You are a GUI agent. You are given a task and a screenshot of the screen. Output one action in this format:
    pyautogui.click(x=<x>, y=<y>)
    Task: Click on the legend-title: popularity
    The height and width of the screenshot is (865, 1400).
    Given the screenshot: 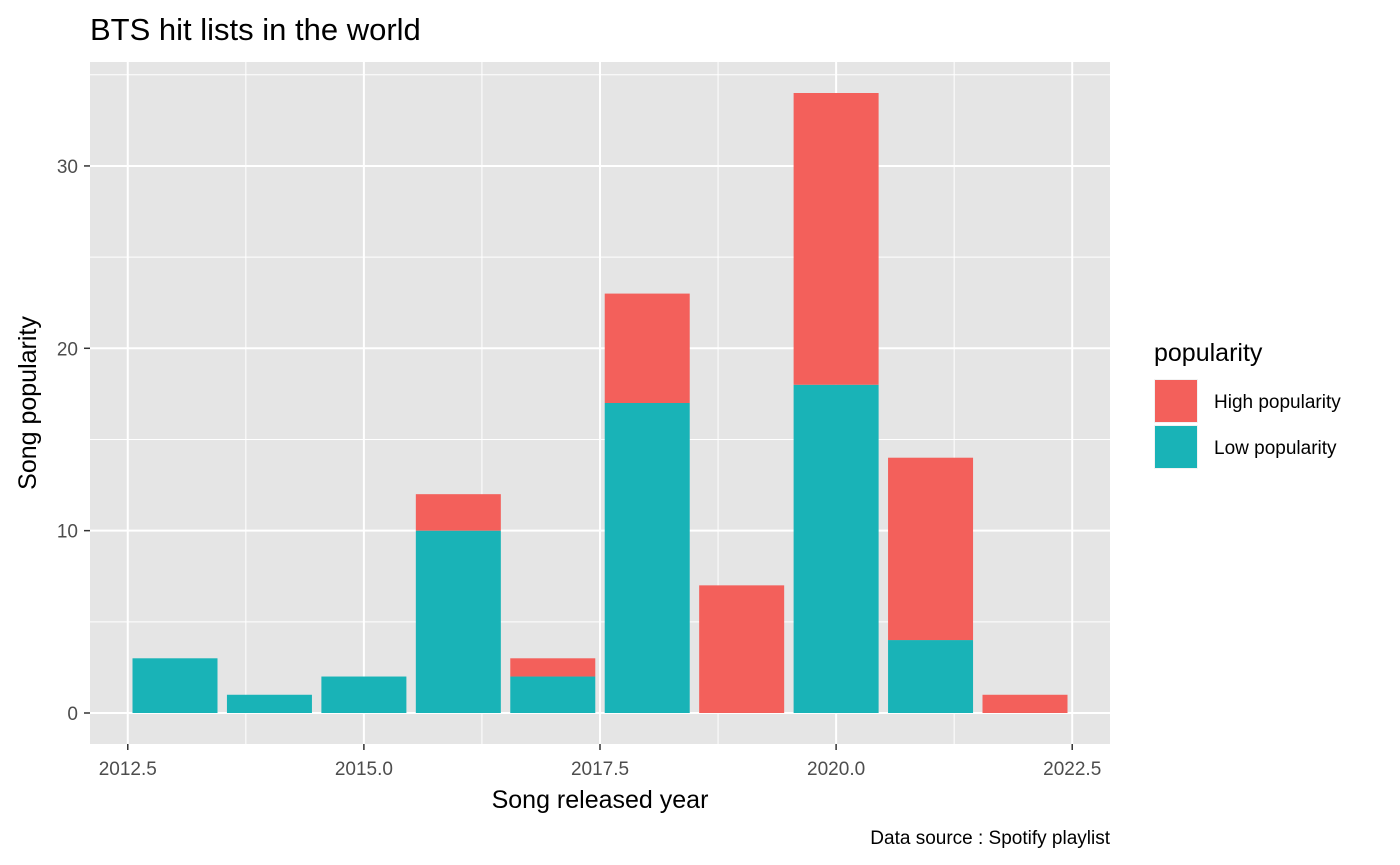 What is the action you would take?
    pyautogui.click(x=1208, y=353)
    